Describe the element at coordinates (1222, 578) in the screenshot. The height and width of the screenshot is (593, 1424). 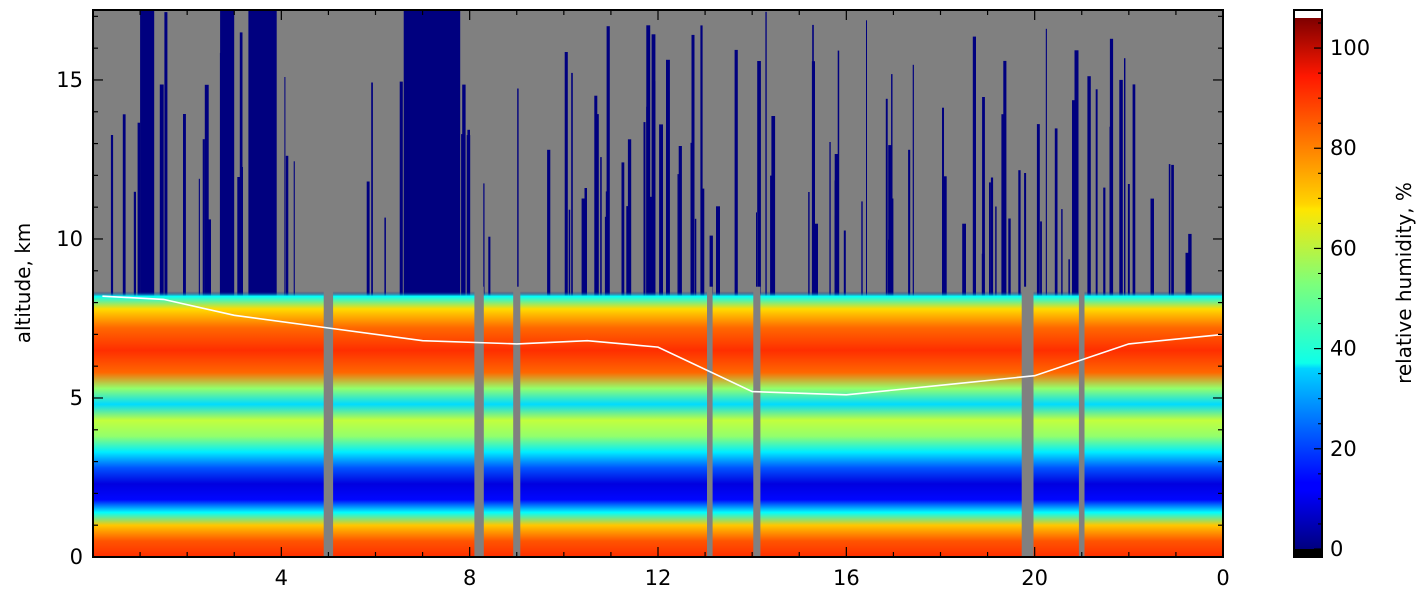
I see `x-tick-label: 0` at that location.